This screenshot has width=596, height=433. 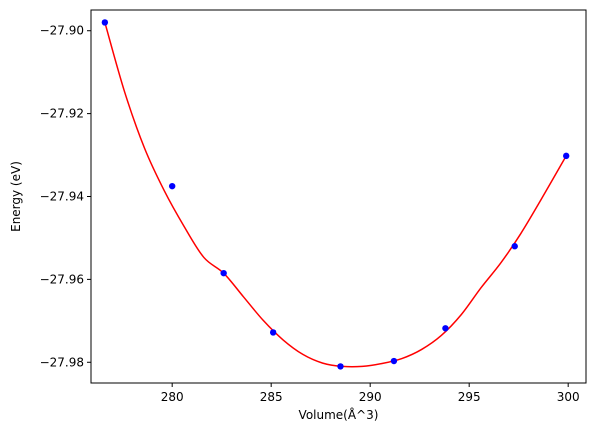 I want to click on x-tick-label: 285, so click(x=271, y=397).